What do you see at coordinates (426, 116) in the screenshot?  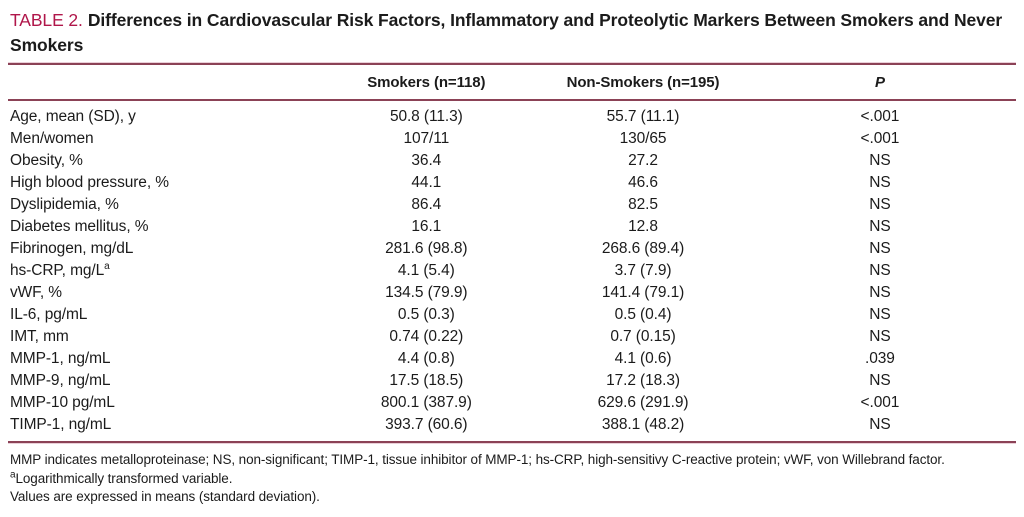 I see `cell-smokers: 50.8 (11.3)` at bounding box center [426, 116].